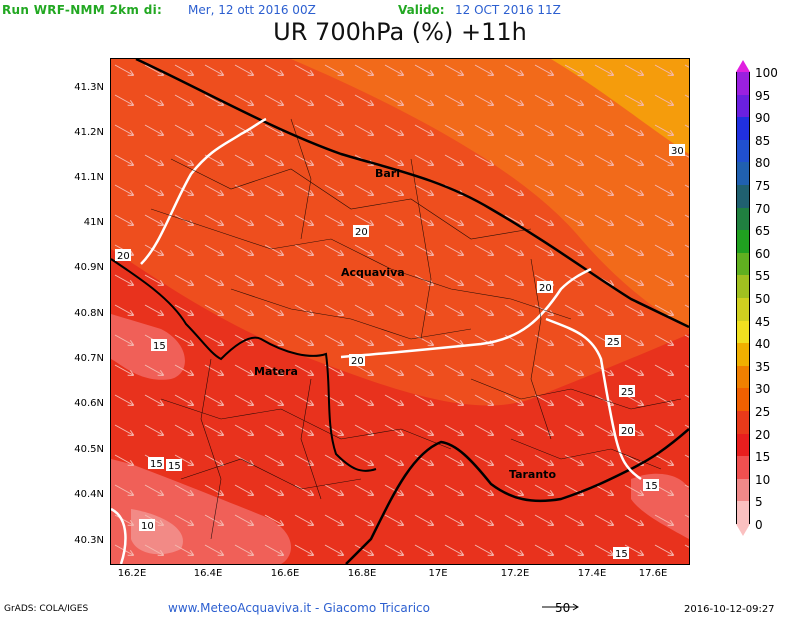  I want to click on colorbar-label: 5, so click(759, 502).